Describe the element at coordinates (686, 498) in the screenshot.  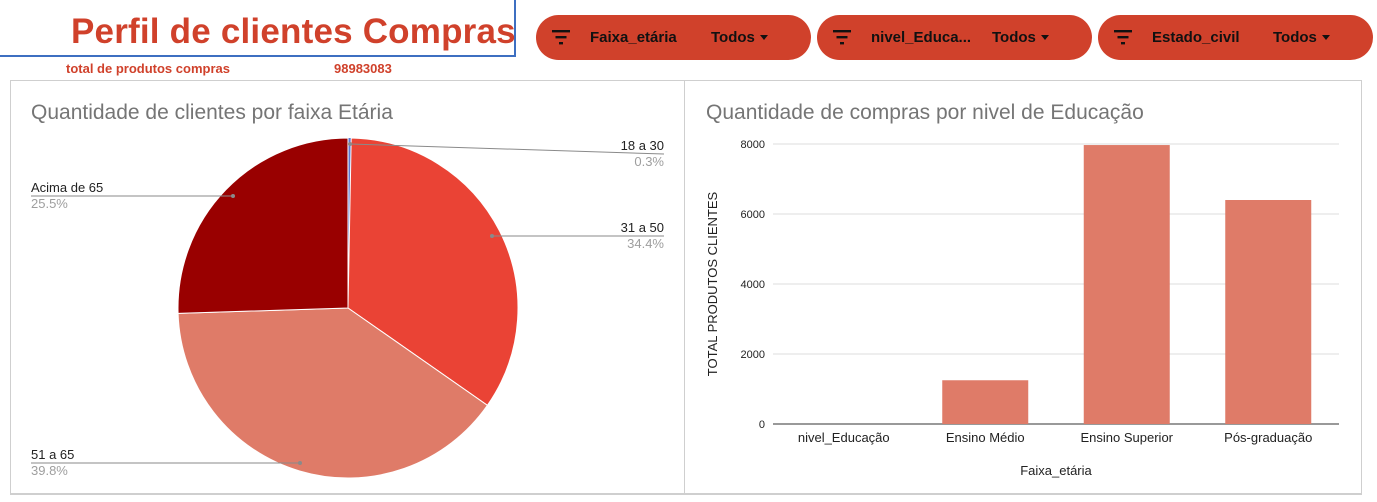
I see `panel-divider` at that location.